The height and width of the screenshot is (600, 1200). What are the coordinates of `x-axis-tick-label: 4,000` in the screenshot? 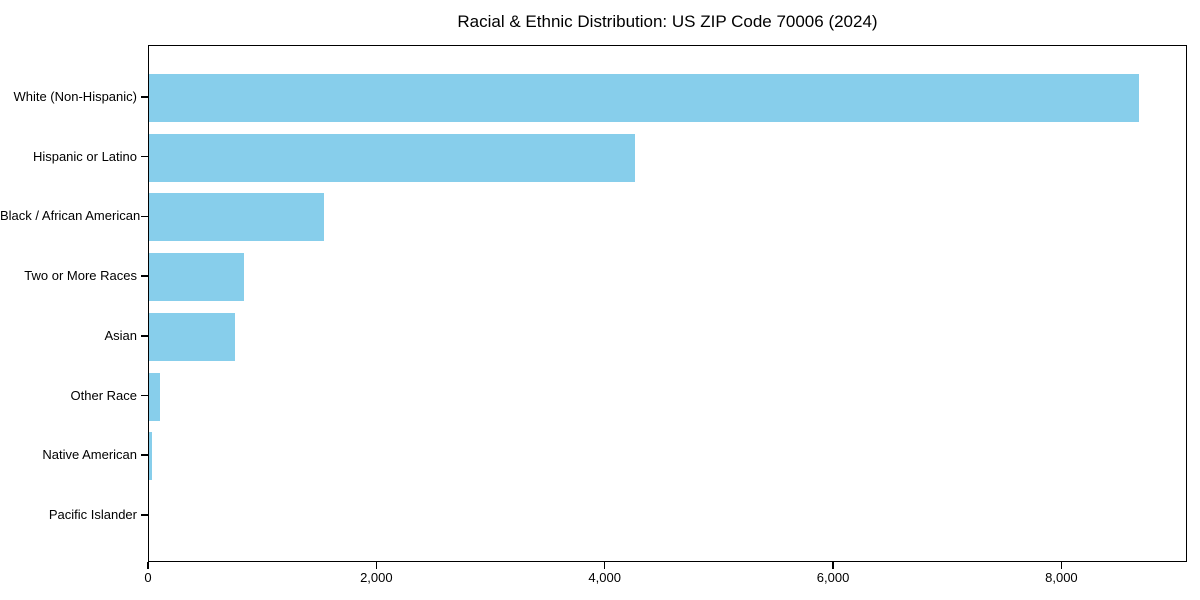 It's located at (604, 577).